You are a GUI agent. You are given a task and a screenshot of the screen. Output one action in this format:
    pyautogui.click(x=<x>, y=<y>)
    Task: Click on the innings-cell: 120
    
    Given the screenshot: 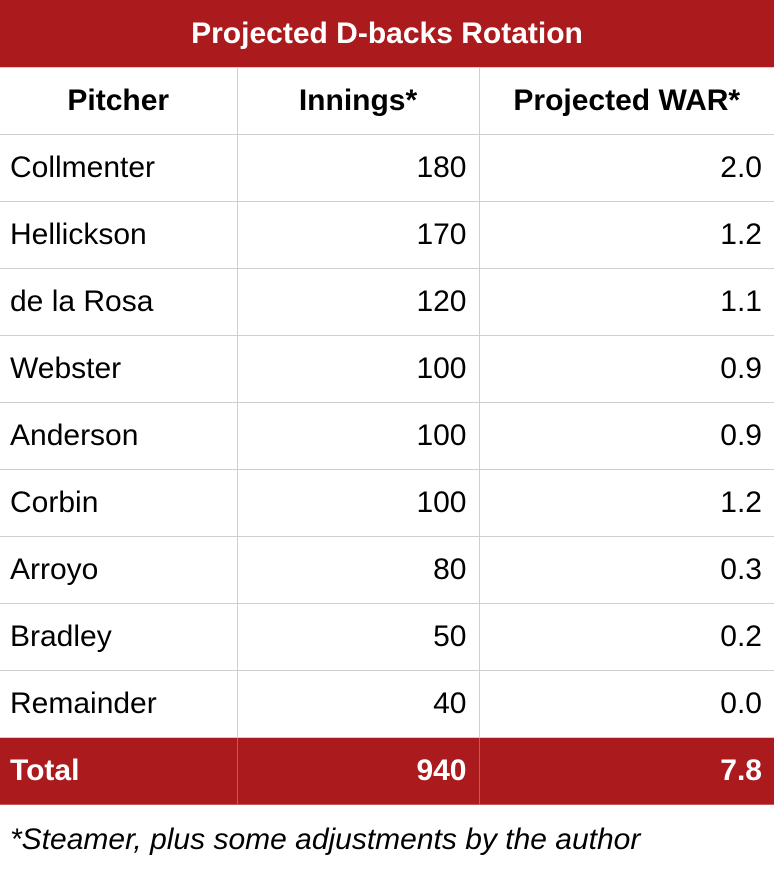 What is the action you would take?
    pyautogui.click(x=358, y=302)
    